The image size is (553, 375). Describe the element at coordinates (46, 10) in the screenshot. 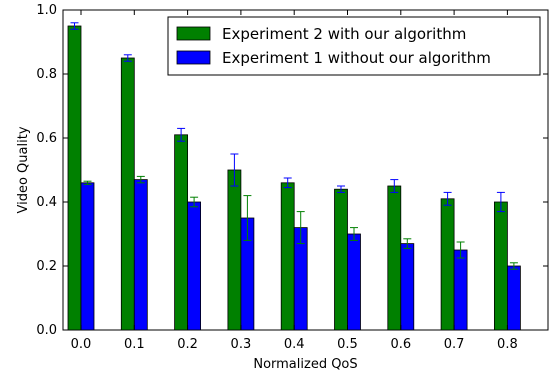

I see `y-tick-label: 1.0` at that location.